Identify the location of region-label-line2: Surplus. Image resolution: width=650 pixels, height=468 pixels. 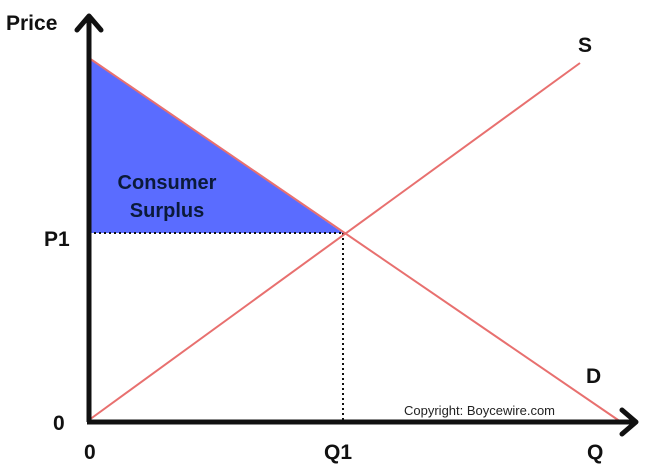
(167, 211).